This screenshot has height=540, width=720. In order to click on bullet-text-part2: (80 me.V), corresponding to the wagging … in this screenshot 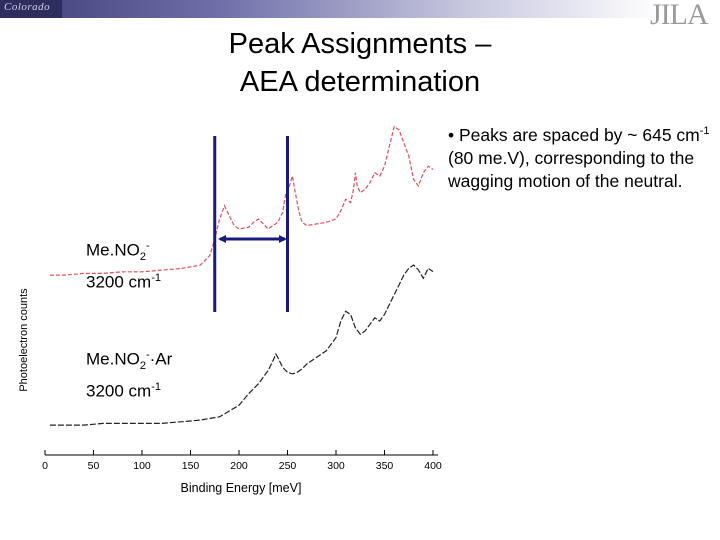, I will do `click(571, 169)`.